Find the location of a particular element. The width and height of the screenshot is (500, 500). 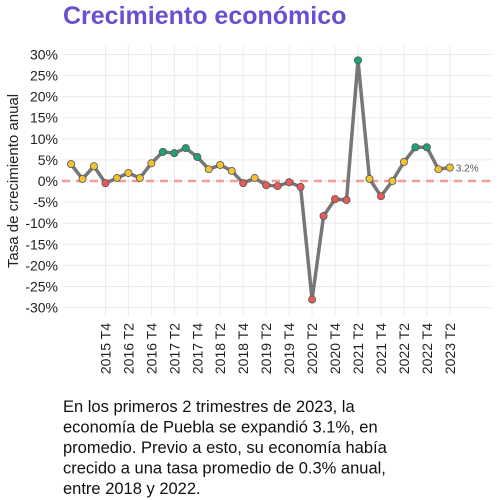

y-tick-label: 20% is located at coordinates (44, 97).